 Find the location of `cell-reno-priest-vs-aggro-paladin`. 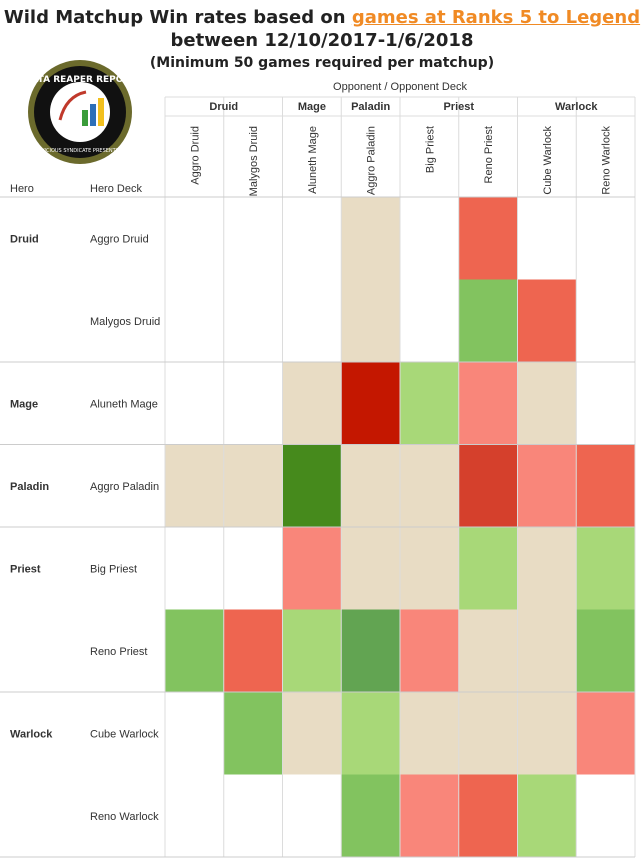

cell-reno-priest-vs-aggro-paladin is located at coordinates (370, 650).